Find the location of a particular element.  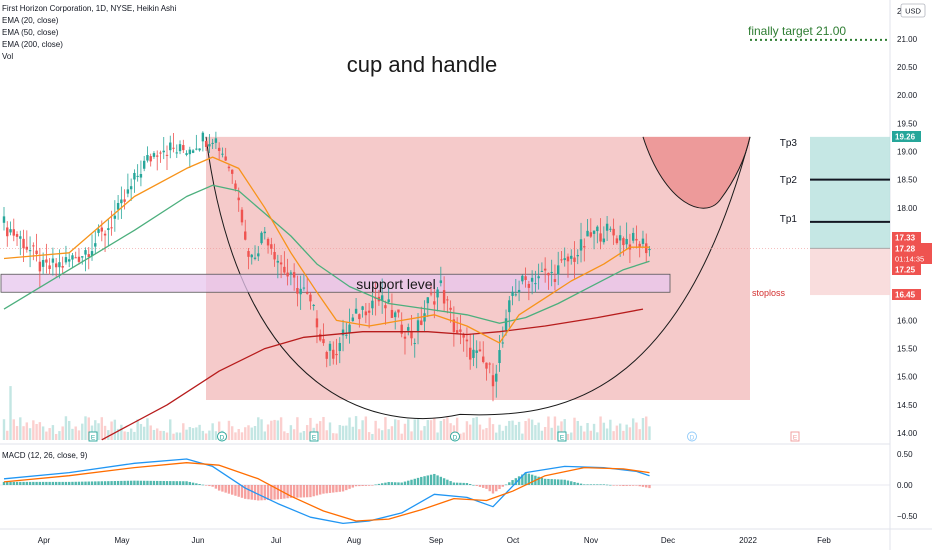

price-tag-entry-low-bg is located at coordinates (906, 269).